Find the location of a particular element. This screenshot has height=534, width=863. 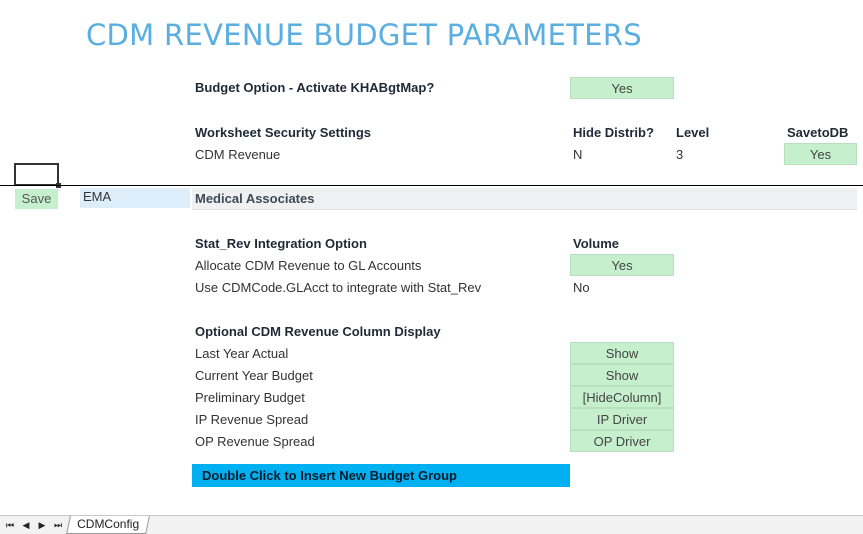

ip-revenue-spread-value-cell: IP Driver is located at coordinates (622, 419).